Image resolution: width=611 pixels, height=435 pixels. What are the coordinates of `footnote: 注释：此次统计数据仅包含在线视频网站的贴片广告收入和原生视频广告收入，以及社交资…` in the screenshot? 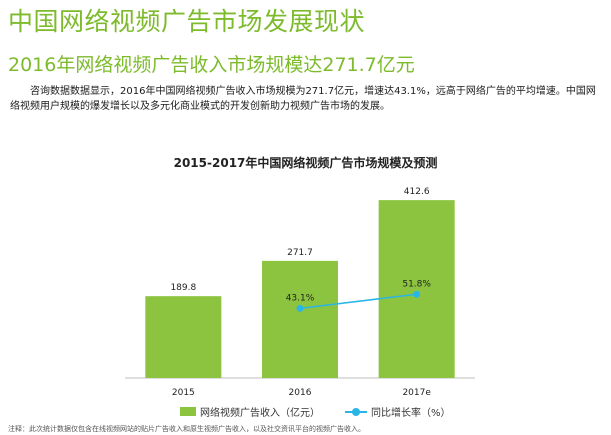 It's located at (186, 429).